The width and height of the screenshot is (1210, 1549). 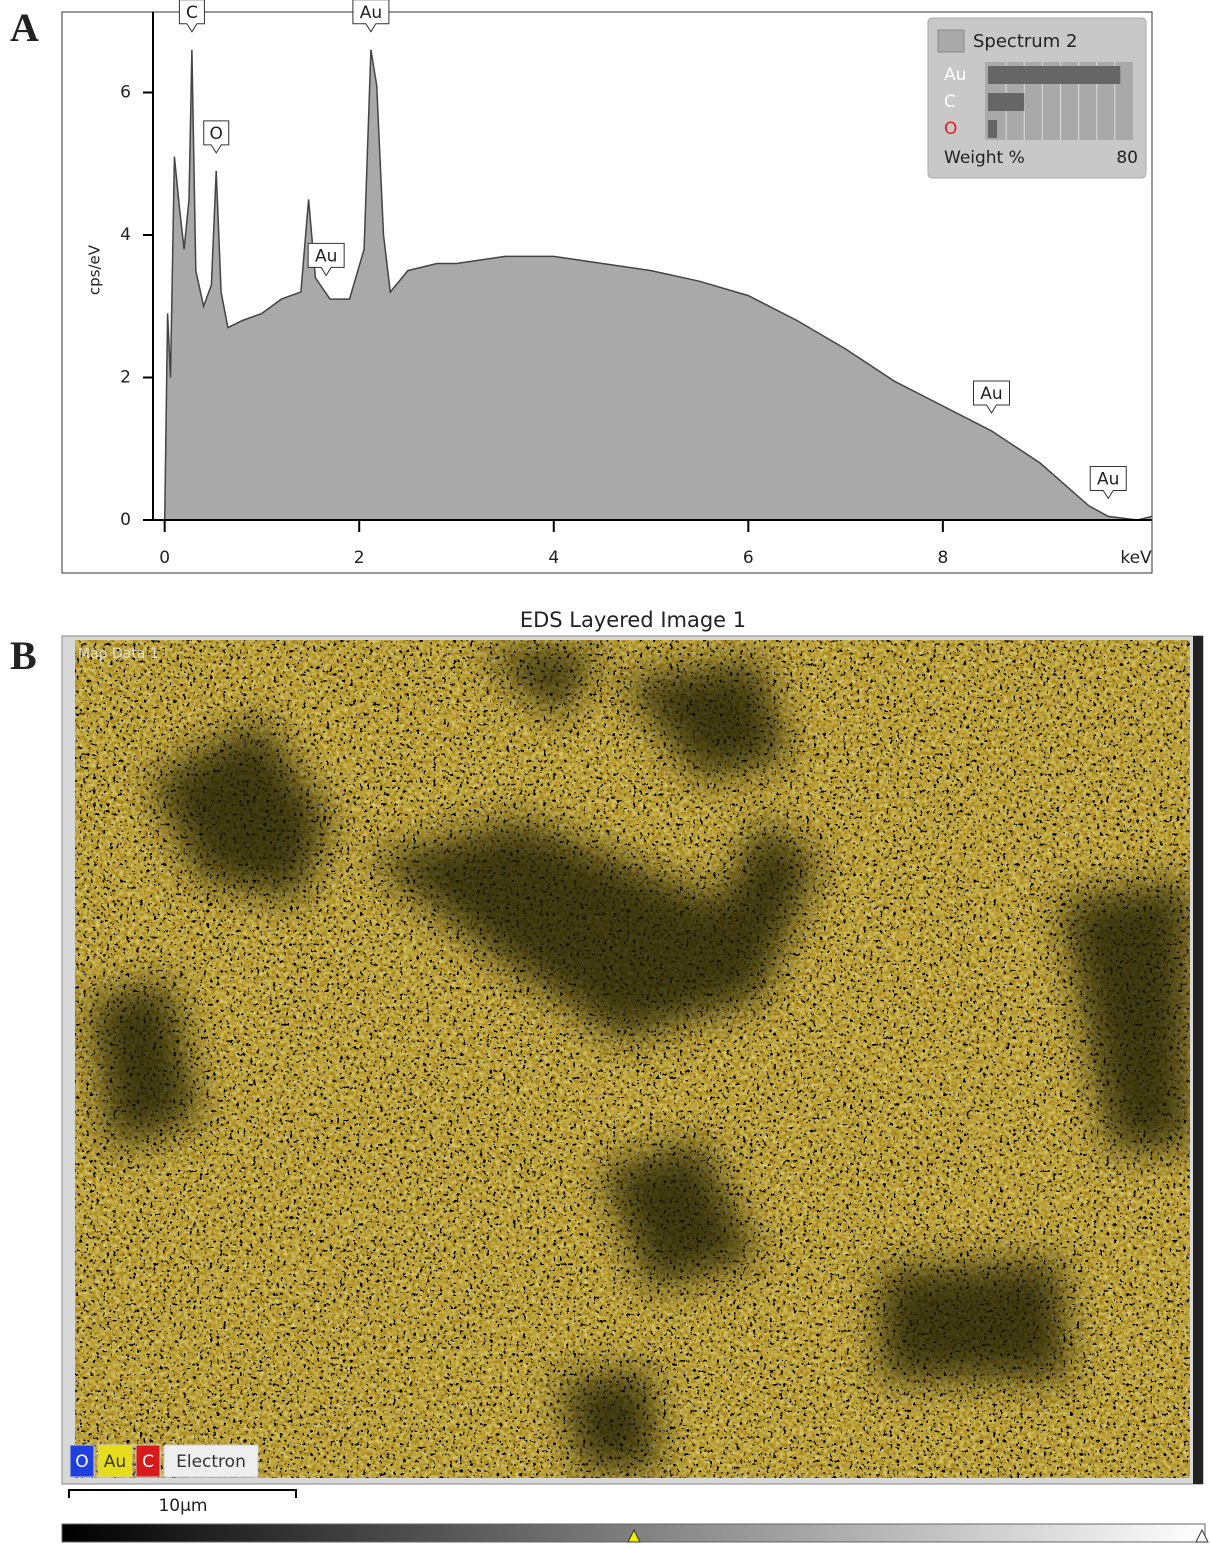 What do you see at coordinates (24, 27) in the screenshot?
I see `panel-label: A` at bounding box center [24, 27].